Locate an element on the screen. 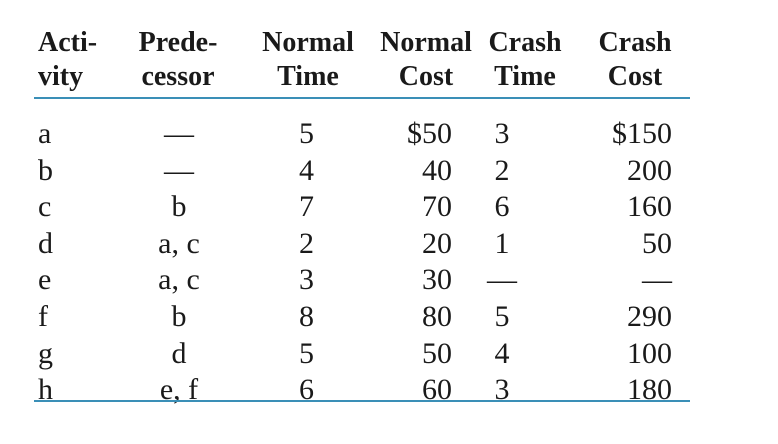  cell-crash-cost: 200 is located at coordinates (649, 170).